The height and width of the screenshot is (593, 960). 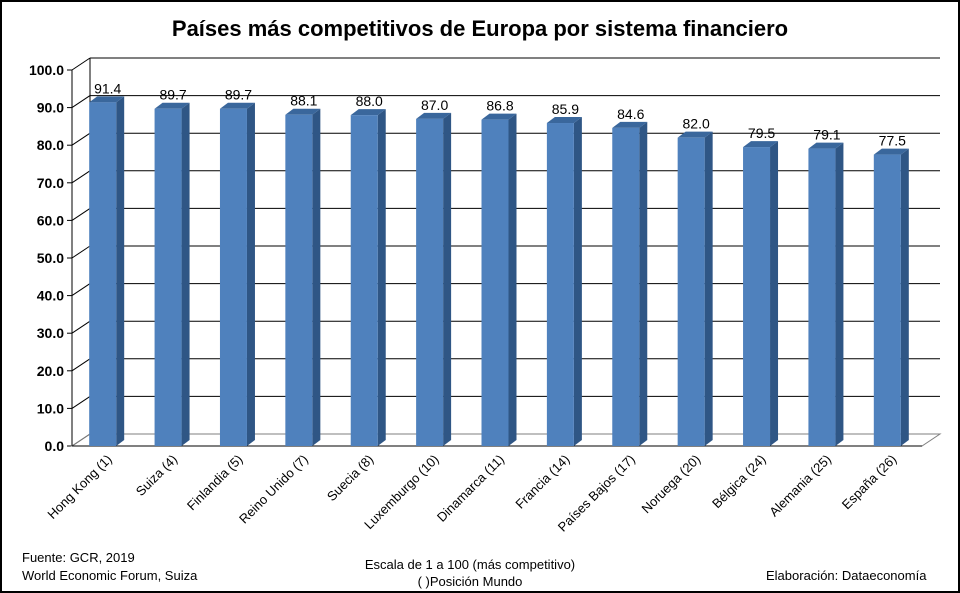 What do you see at coordinates (761, 133) in the screenshot?
I see `bar-value-label: 79.5` at bounding box center [761, 133].